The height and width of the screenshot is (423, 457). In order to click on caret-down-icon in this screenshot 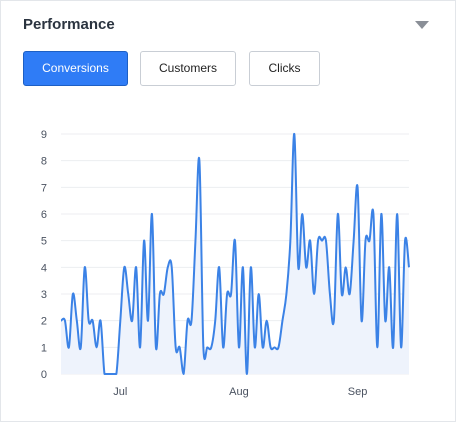, I will do `click(422, 25)`.